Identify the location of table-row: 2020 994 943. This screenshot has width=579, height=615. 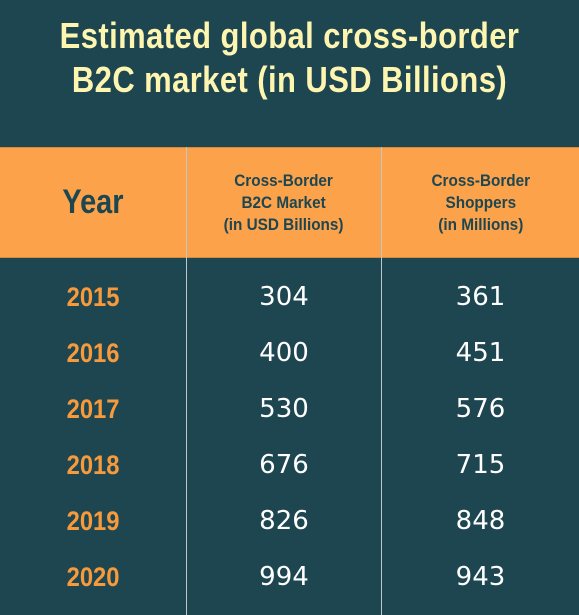
(289, 577).